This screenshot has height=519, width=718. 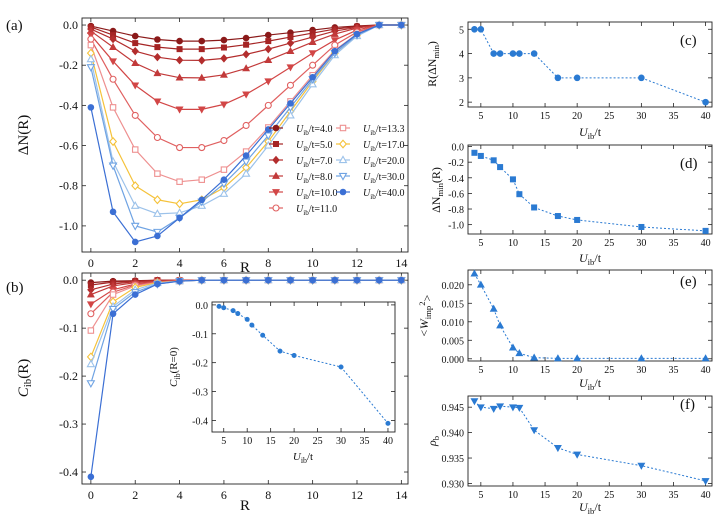 I want to click on x-tick-label: 4, so click(x=180, y=495).